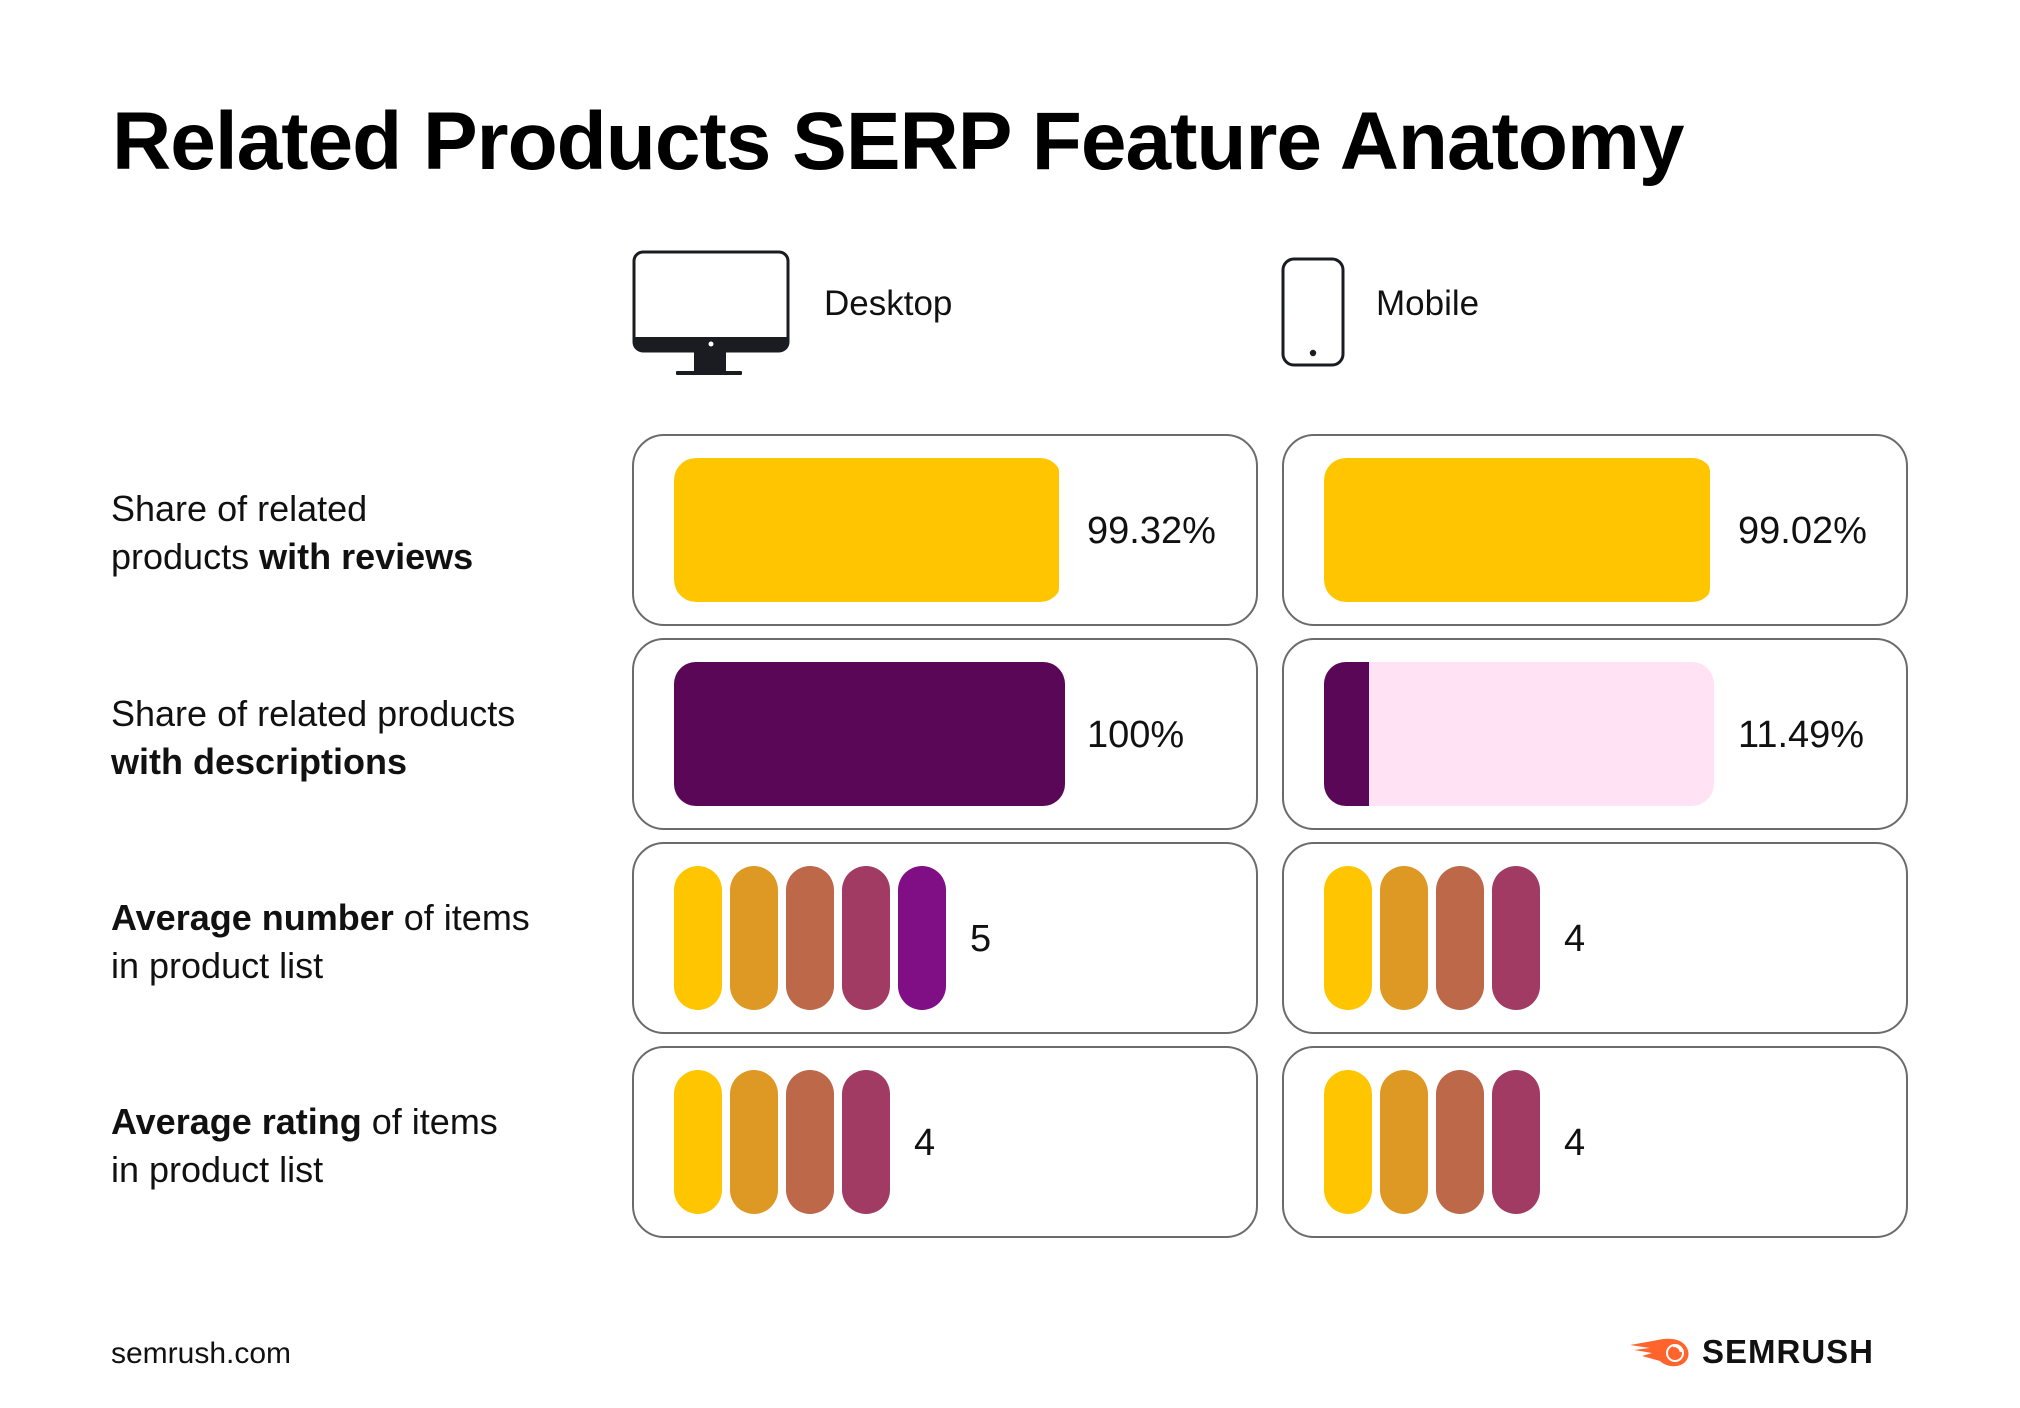 The width and height of the screenshot is (2020, 1408). Describe the element at coordinates (888, 303) in the screenshot. I see `desktop-label: Desktop` at that location.